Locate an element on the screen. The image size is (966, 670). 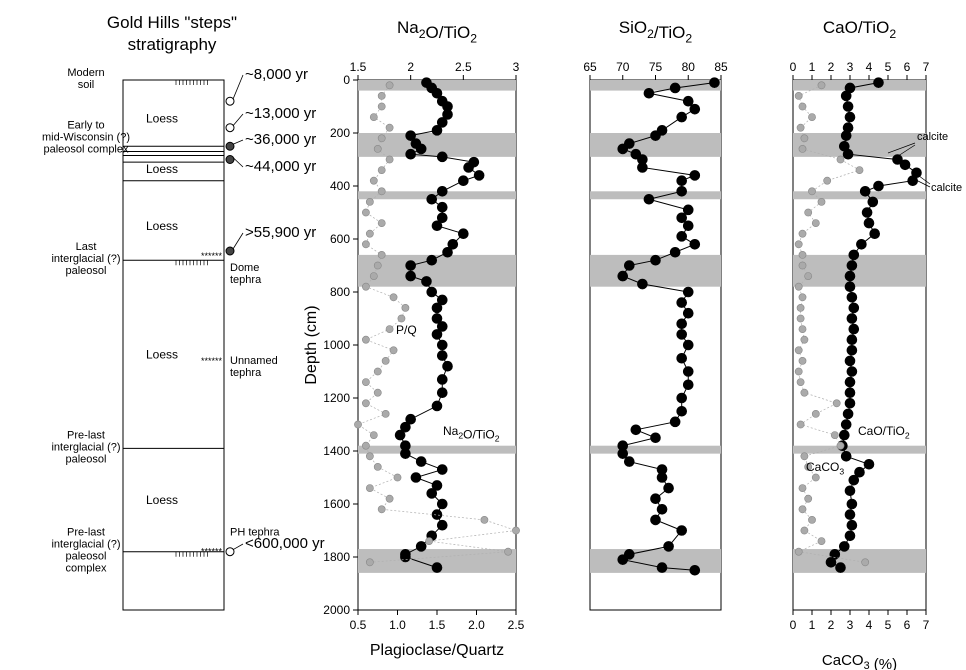
y-axis-label: Depth (cm) is located at coordinates (311, 344).